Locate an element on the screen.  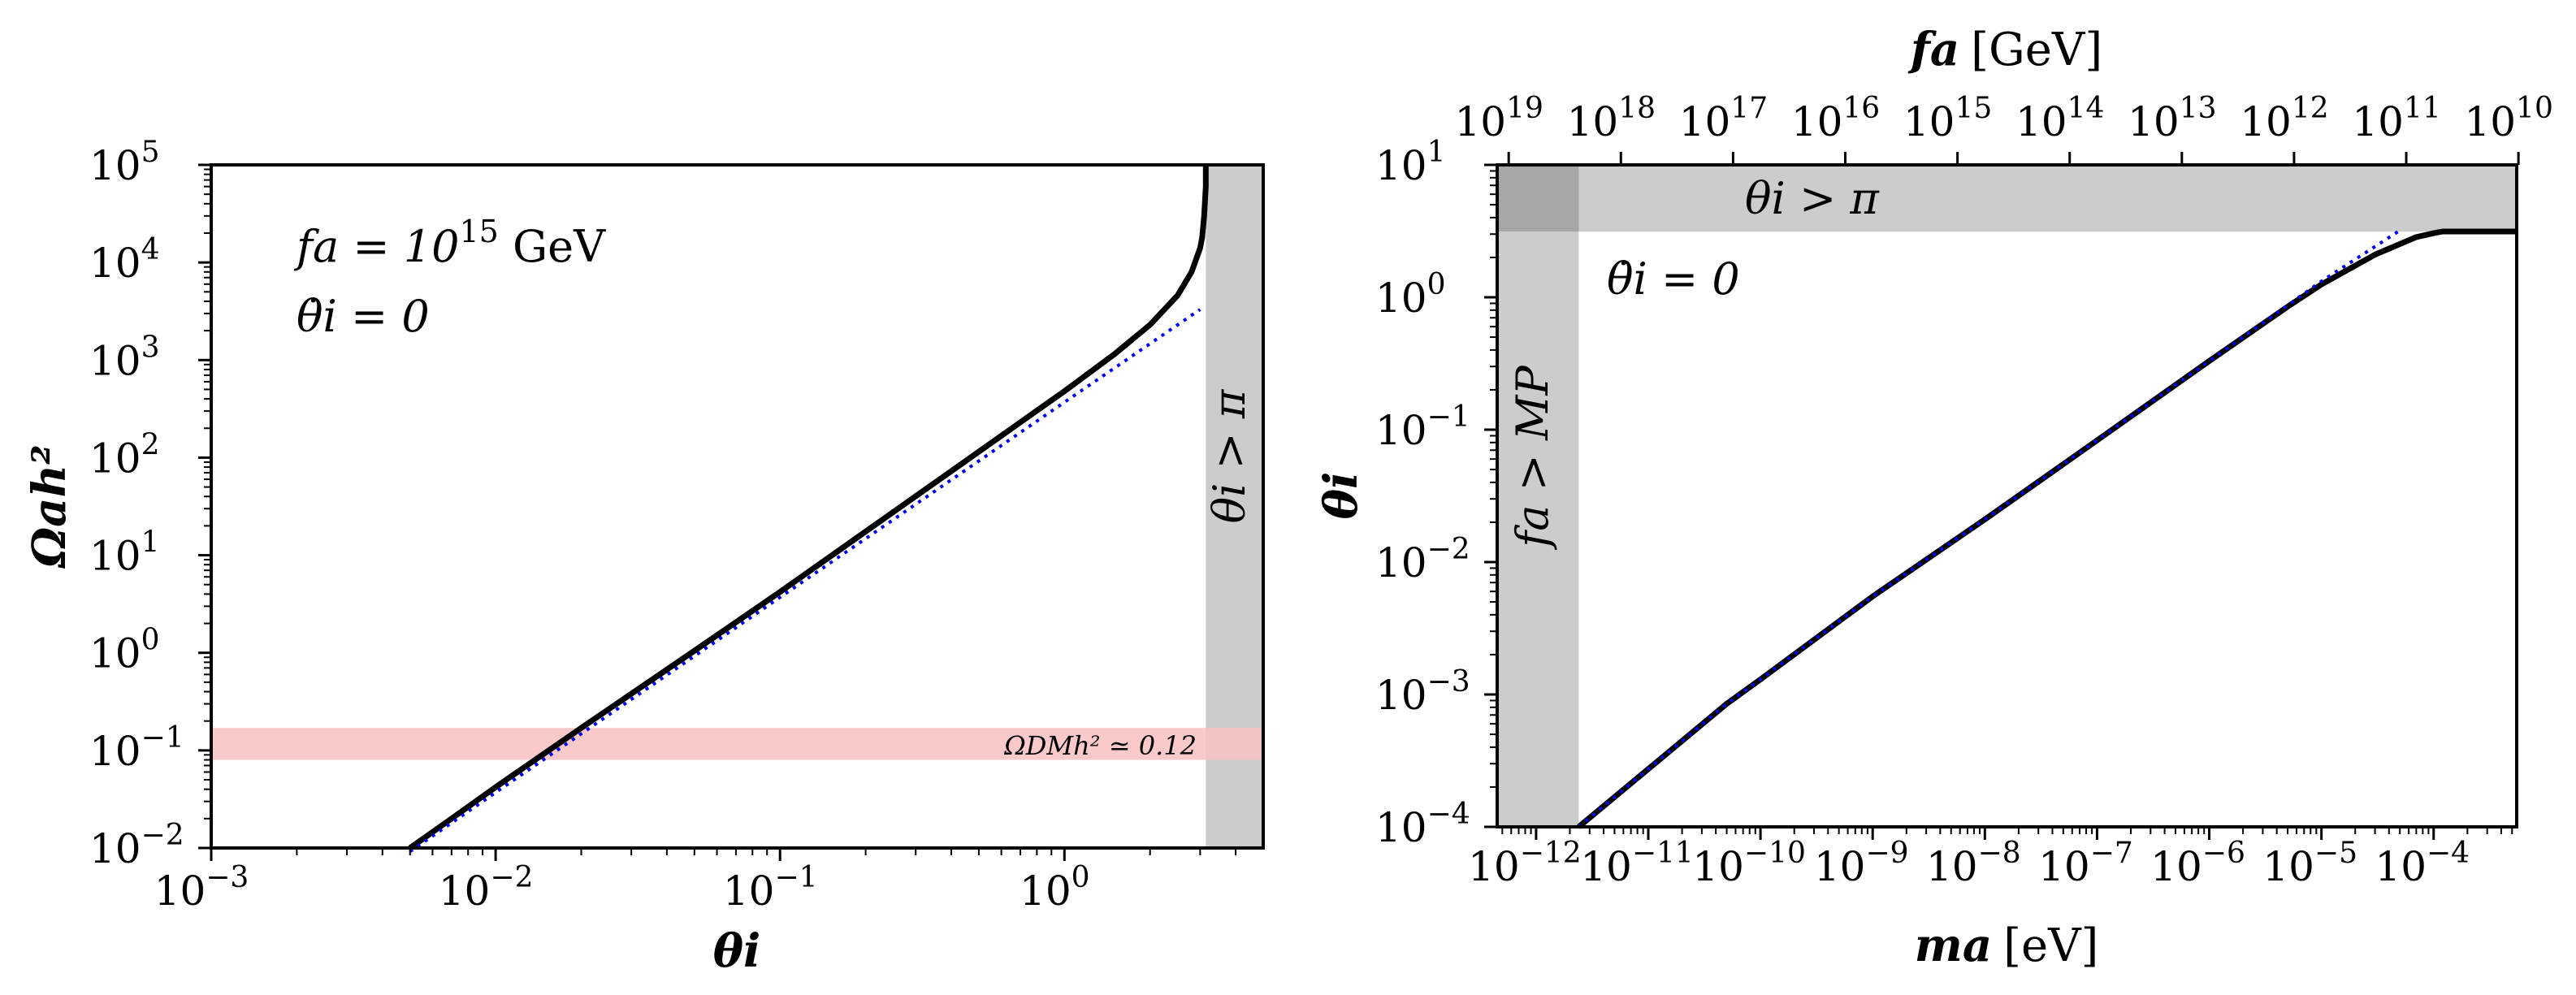
right-top-x-ticks: 1019 1018 1017 1016 1015 1014 1013 1012 1011 1010 is located at coordinates (2004, 128).